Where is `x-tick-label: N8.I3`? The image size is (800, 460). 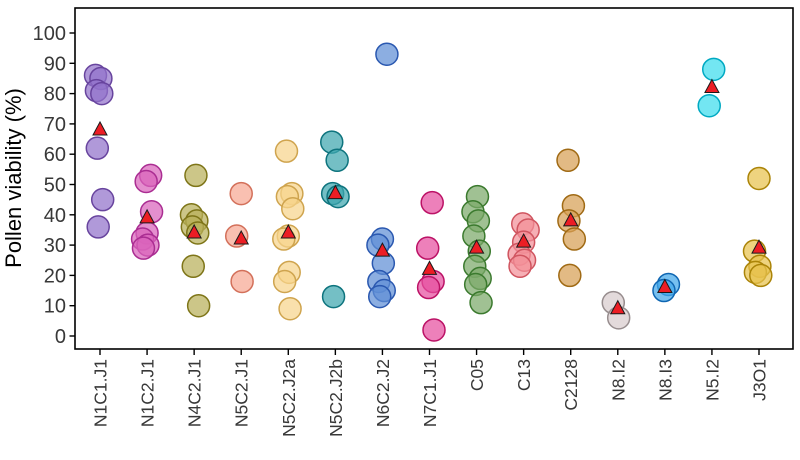
x-tick-label: N8.I3 is located at coordinates (665, 380).